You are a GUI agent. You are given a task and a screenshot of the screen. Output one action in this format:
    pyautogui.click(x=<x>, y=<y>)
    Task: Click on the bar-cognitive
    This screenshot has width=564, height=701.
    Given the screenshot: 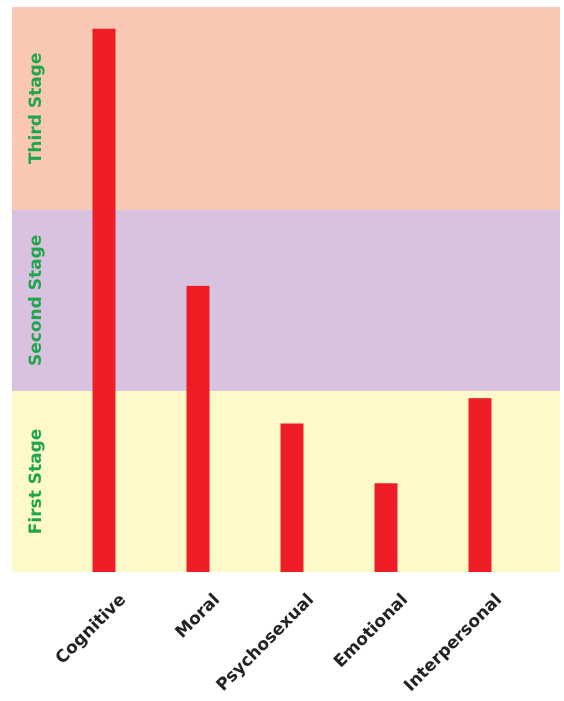 What is the action you would take?
    pyautogui.click(x=104, y=300)
    